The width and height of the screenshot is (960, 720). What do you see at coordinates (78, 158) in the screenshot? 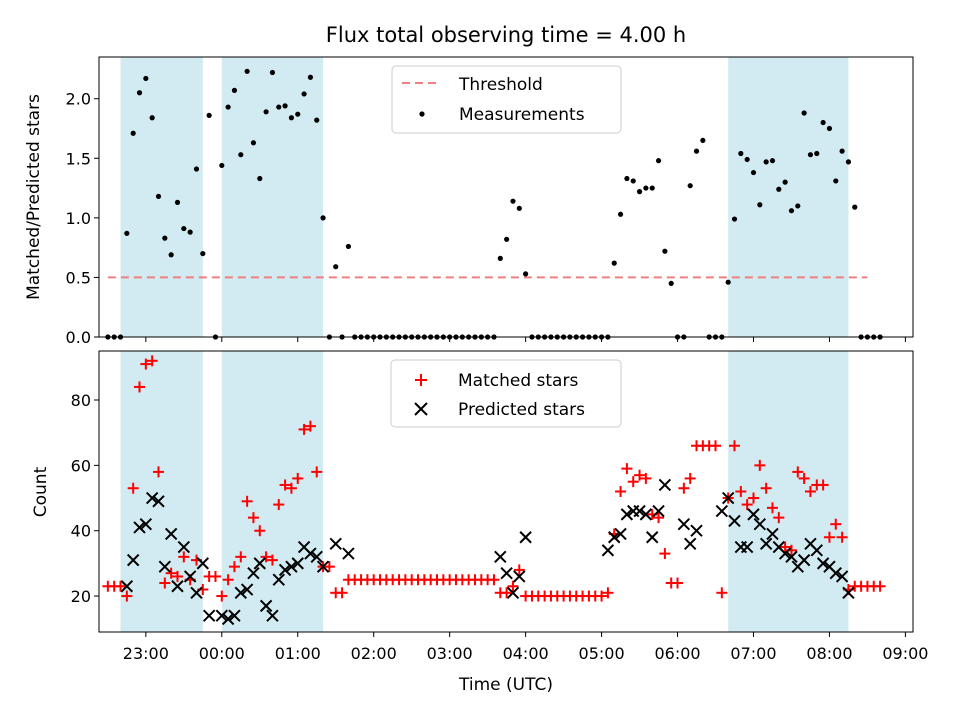
I see `top-y-tick-label: 1.5` at bounding box center [78, 158].